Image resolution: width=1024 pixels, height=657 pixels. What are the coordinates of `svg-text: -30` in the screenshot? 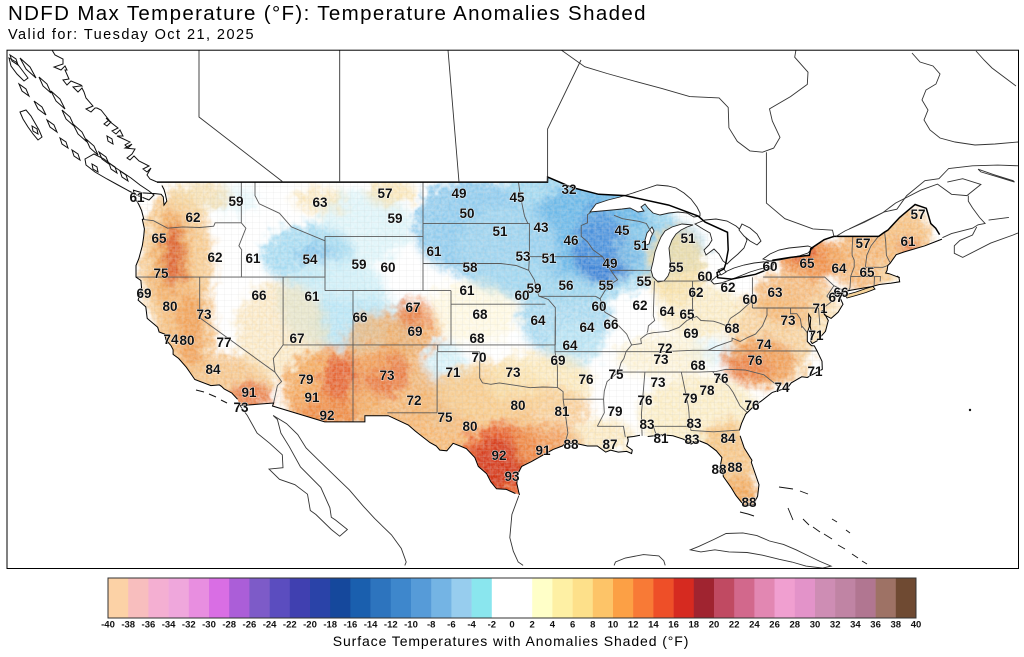 It's located at (209, 625).